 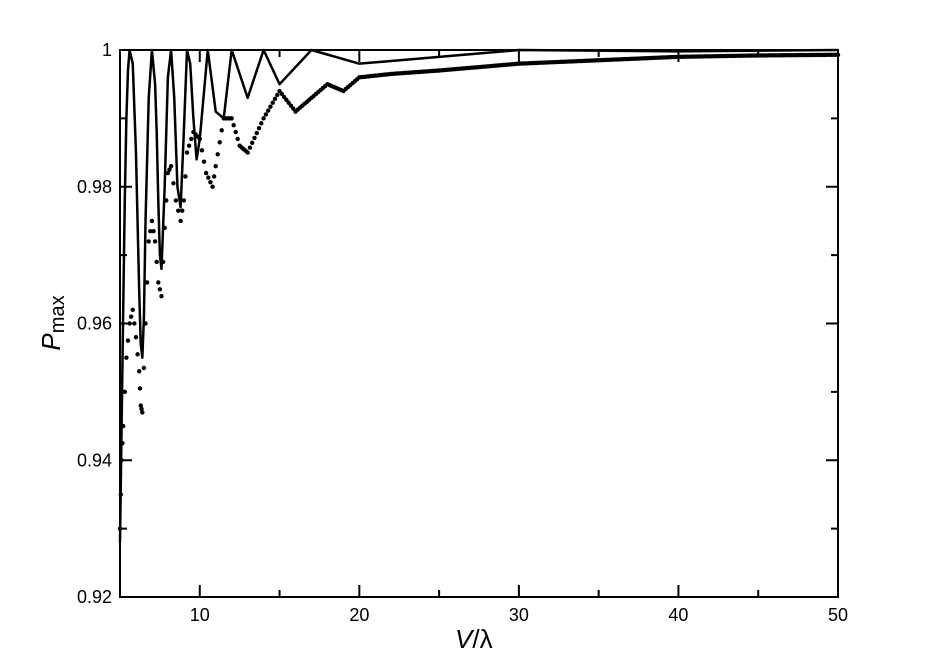 What do you see at coordinates (94, 460) in the screenshot?
I see `y-tick-label: 0.94` at bounding box center [94, 460].